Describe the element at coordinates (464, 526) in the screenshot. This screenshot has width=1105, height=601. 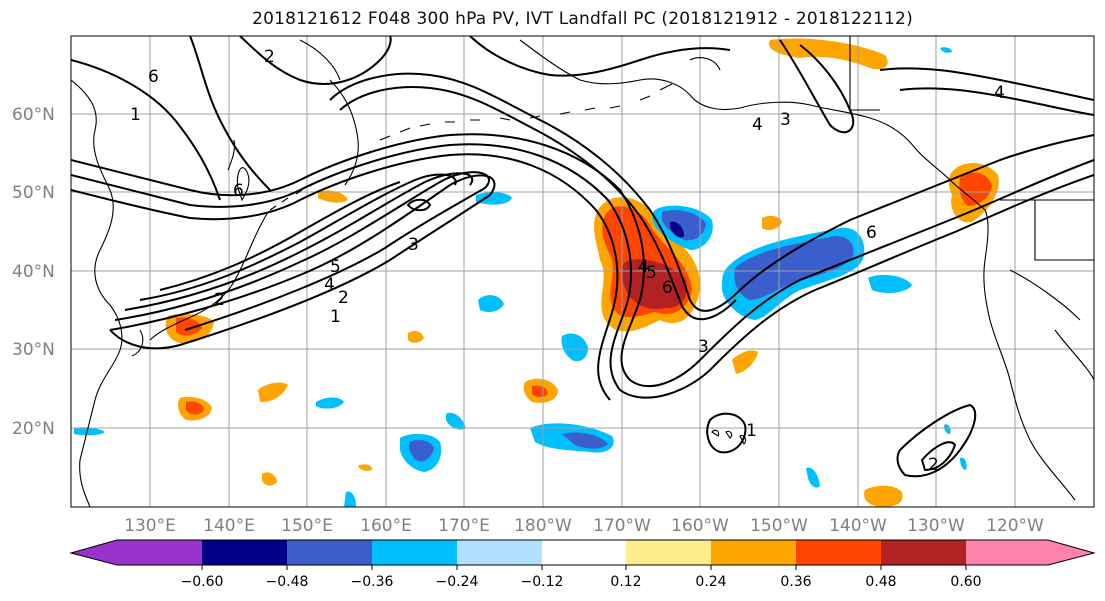
I see `lon-label: 170°E` at that location.